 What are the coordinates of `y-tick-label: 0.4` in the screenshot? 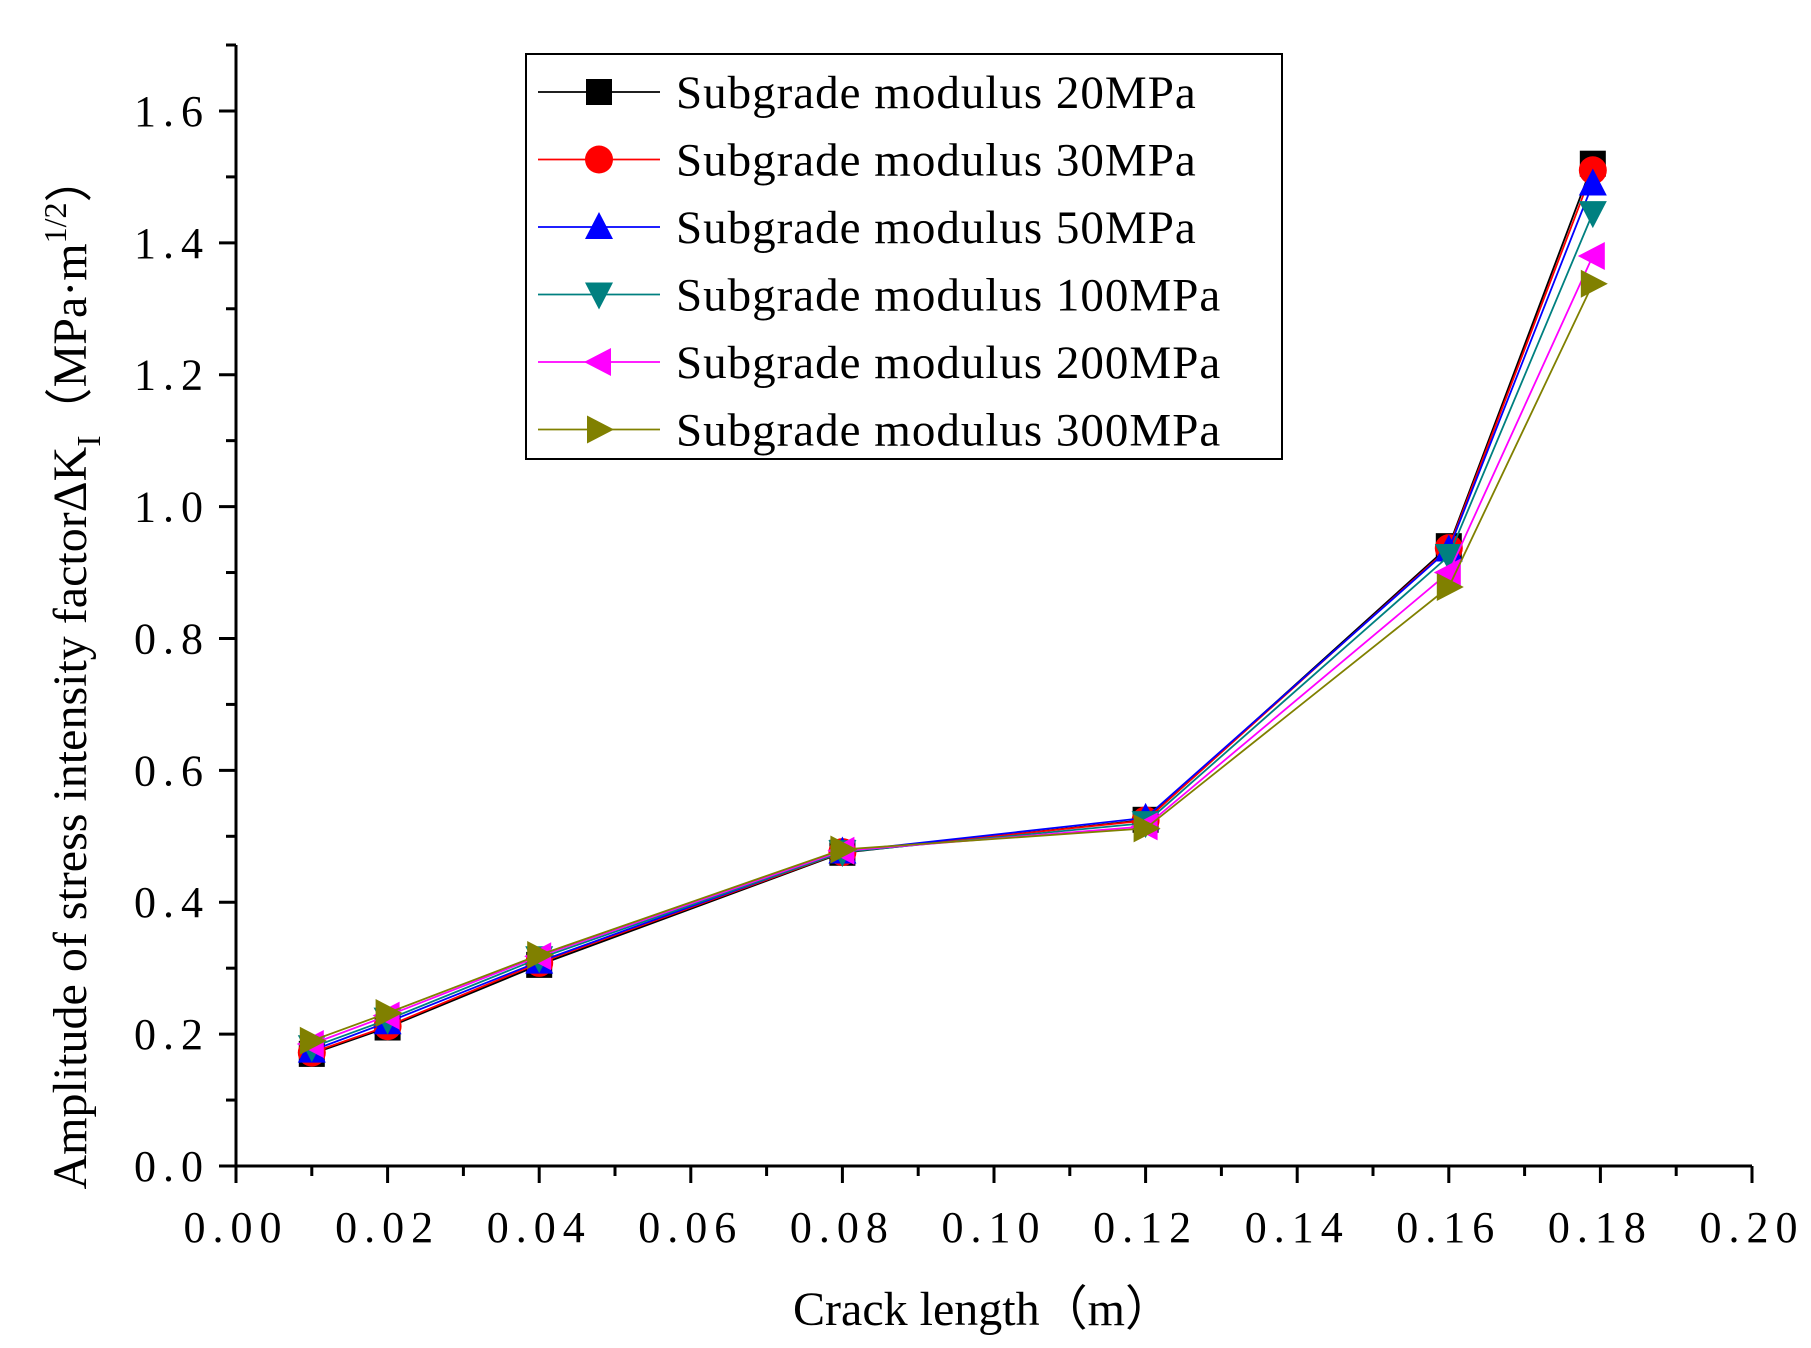 It's located at (172, 902).